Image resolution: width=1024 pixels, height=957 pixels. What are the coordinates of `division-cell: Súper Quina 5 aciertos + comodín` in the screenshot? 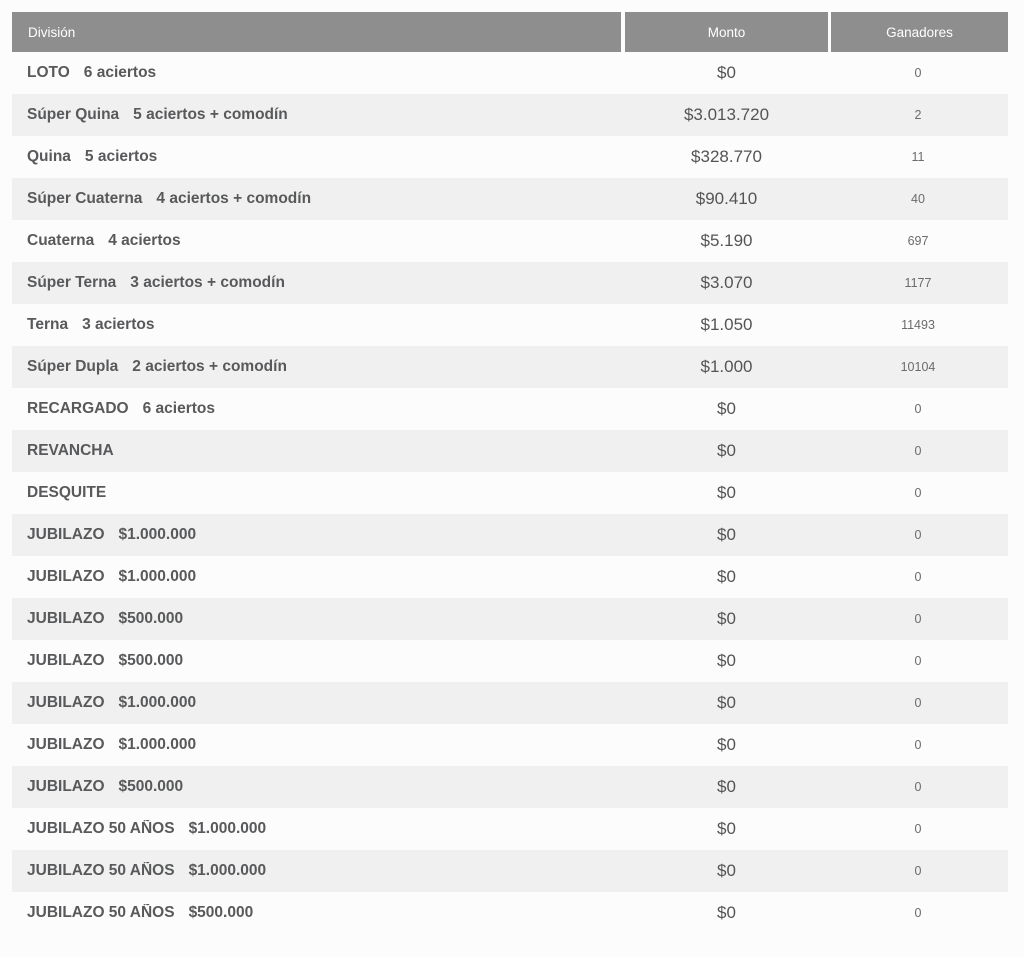 It's located at (318, 115).